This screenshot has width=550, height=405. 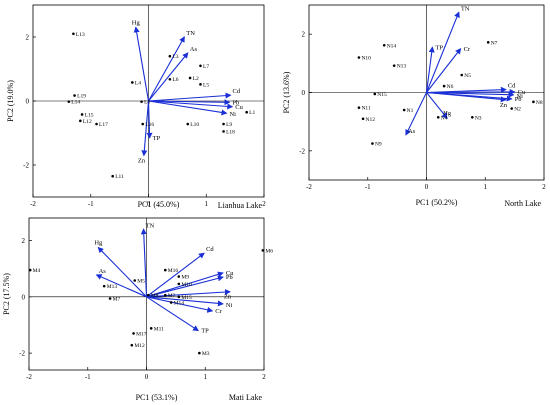 What do you see at coordinates (444, 70) in the screenshot?
I see `loading-arrow-cr` at bounding box center [444, 70].